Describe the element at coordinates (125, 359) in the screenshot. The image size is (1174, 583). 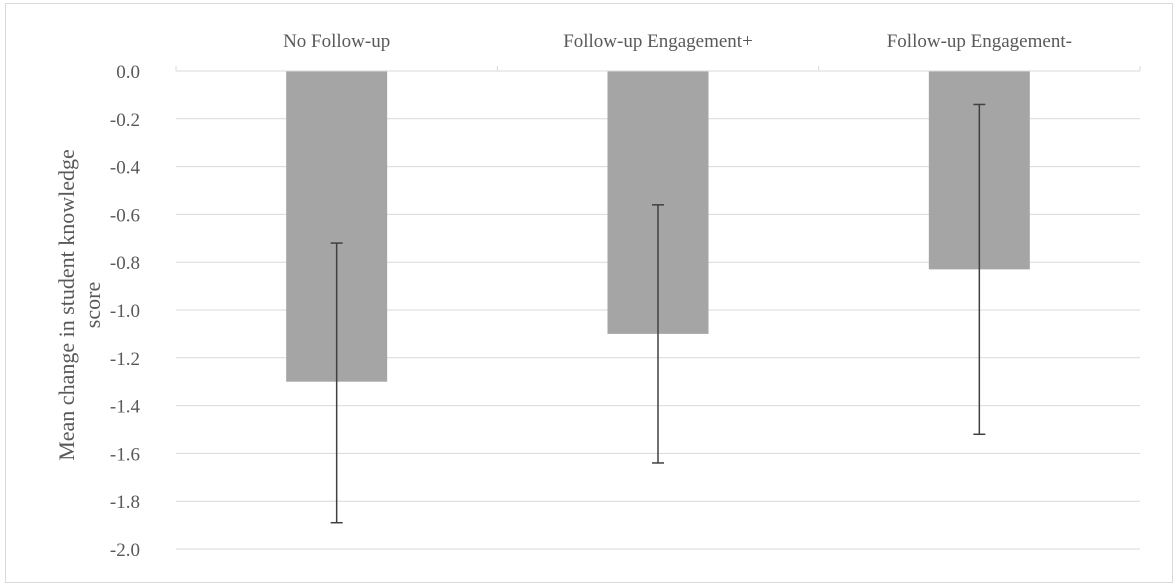
I see `y-tick-label: -1.2` at that location.